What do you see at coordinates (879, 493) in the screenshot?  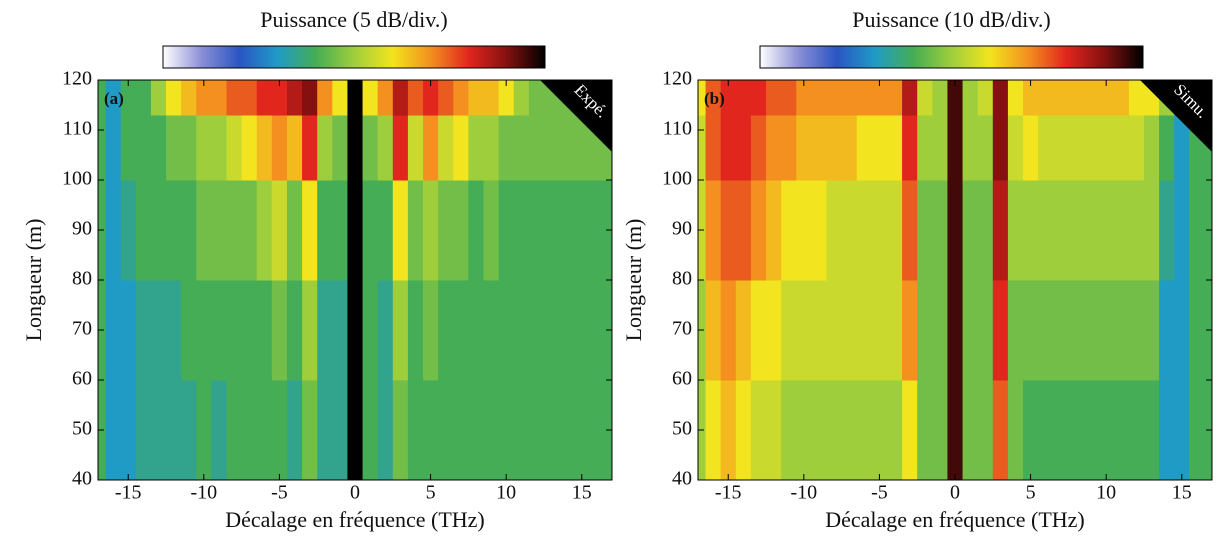 I see `x-tick-label: -5` at bounding box center [879, 493].